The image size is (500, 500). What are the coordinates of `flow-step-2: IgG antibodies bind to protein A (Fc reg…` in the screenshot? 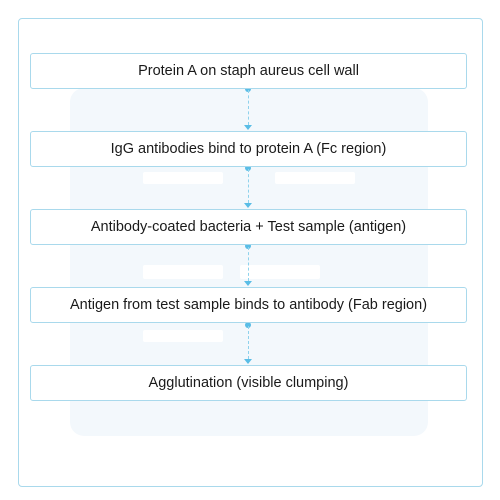 It's located at (248, 149).